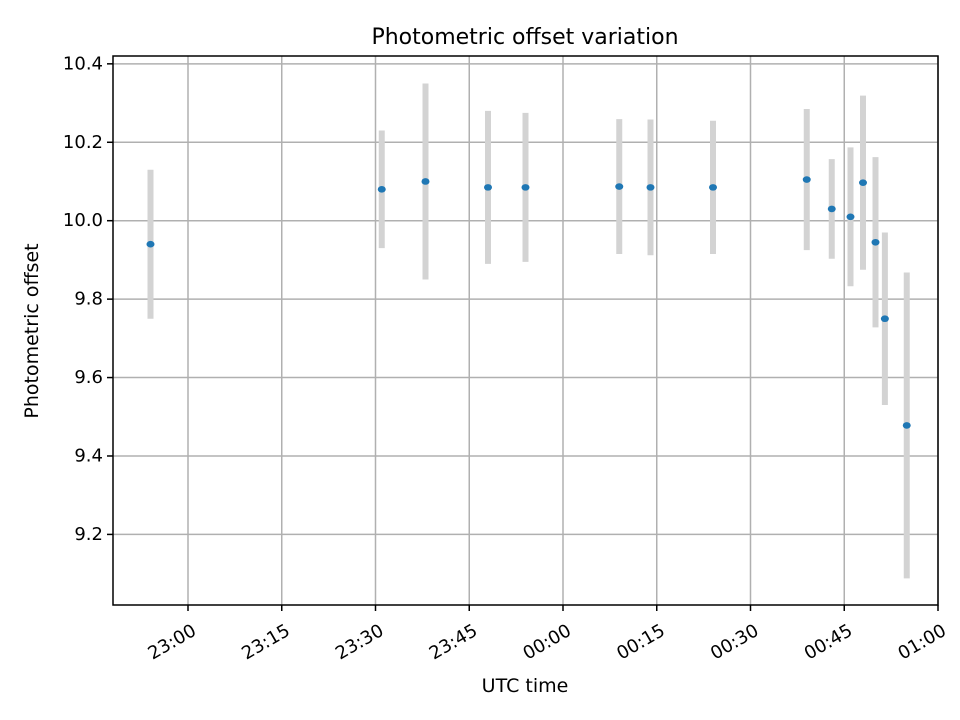  Describe the element at coordinates (83, 63) in the screenshot. I see `y-tick-label: 10.4` at that location.